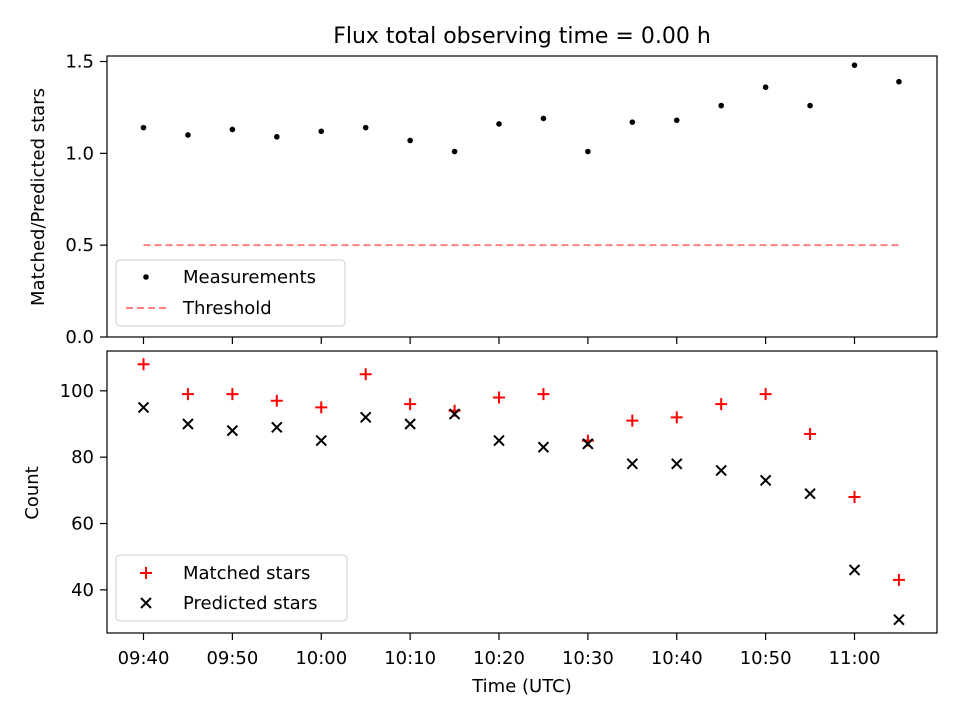  I want to click on top-y-ticks: 0.0 0.5 1.0 1.5, so click(86, 200).